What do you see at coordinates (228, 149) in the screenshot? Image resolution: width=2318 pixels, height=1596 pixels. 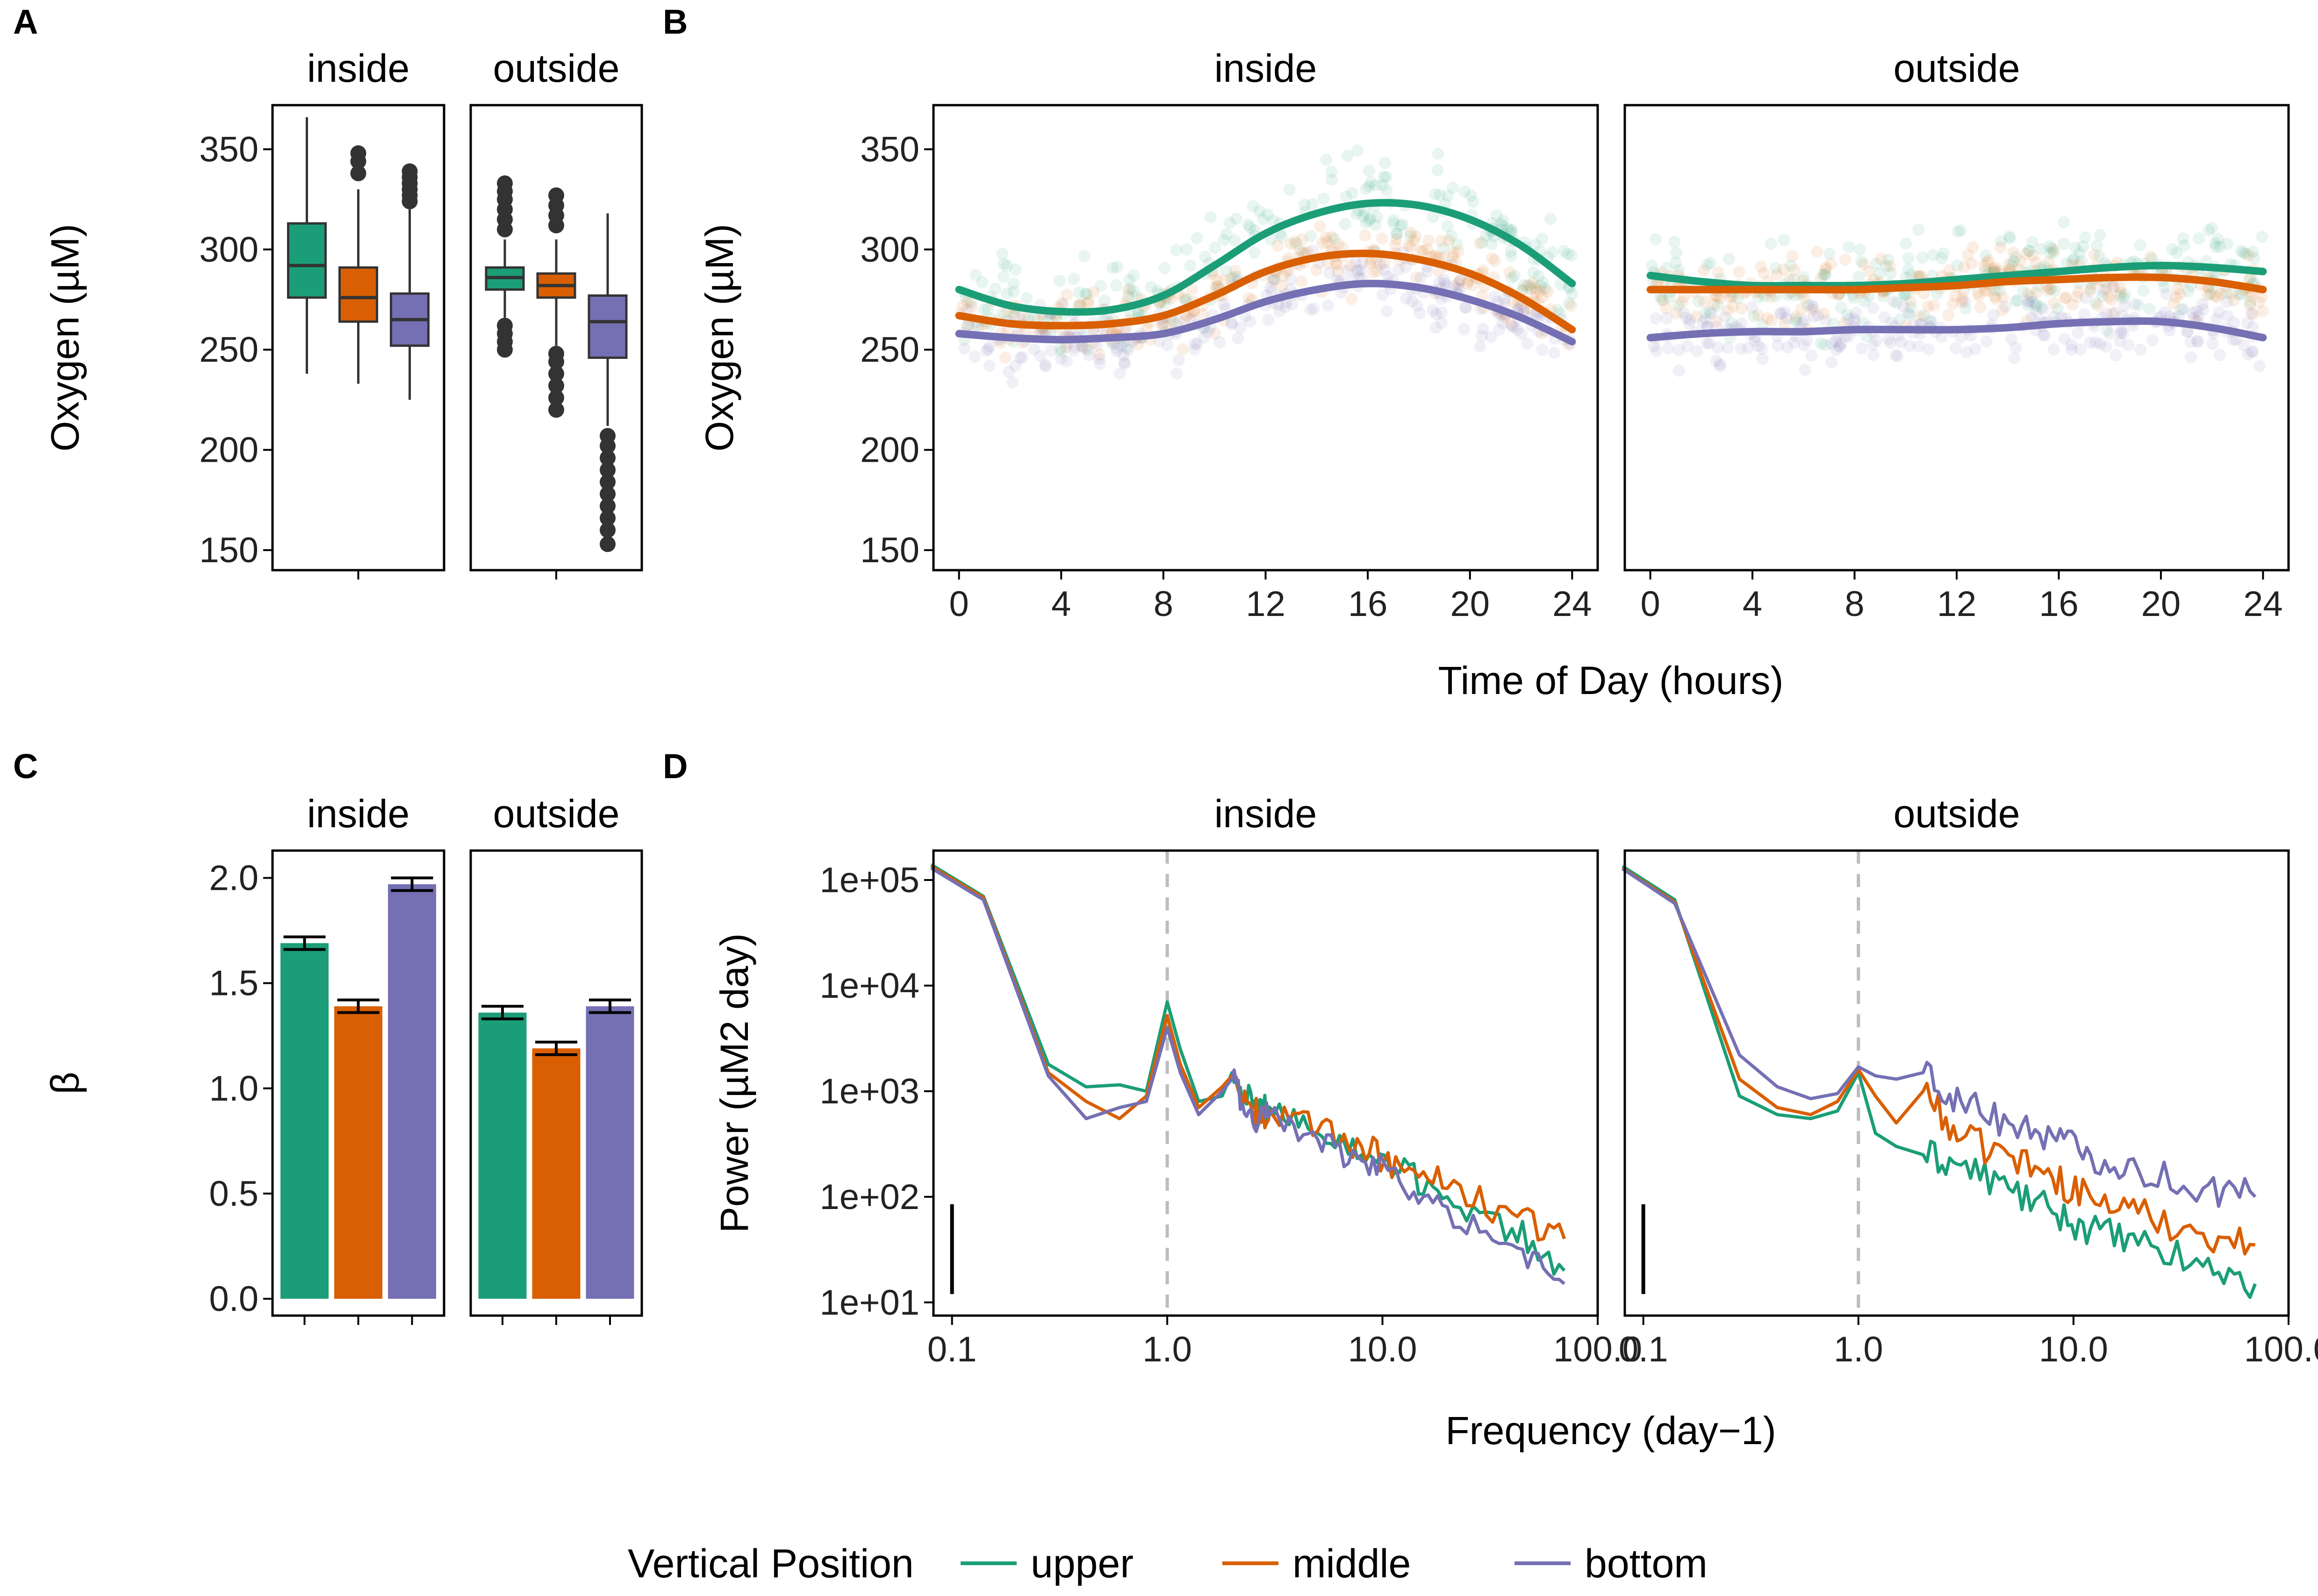 I see `y-tick-label: 350` at bounding box center [228, 149].